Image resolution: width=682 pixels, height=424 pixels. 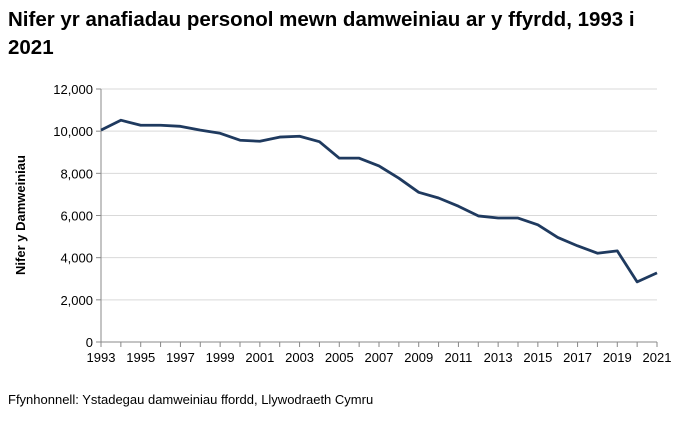 What do you see at coordinates (73, 89) in the screenshot?
I see `y-tick-label: 12,000` at bounding box center [73, 89].